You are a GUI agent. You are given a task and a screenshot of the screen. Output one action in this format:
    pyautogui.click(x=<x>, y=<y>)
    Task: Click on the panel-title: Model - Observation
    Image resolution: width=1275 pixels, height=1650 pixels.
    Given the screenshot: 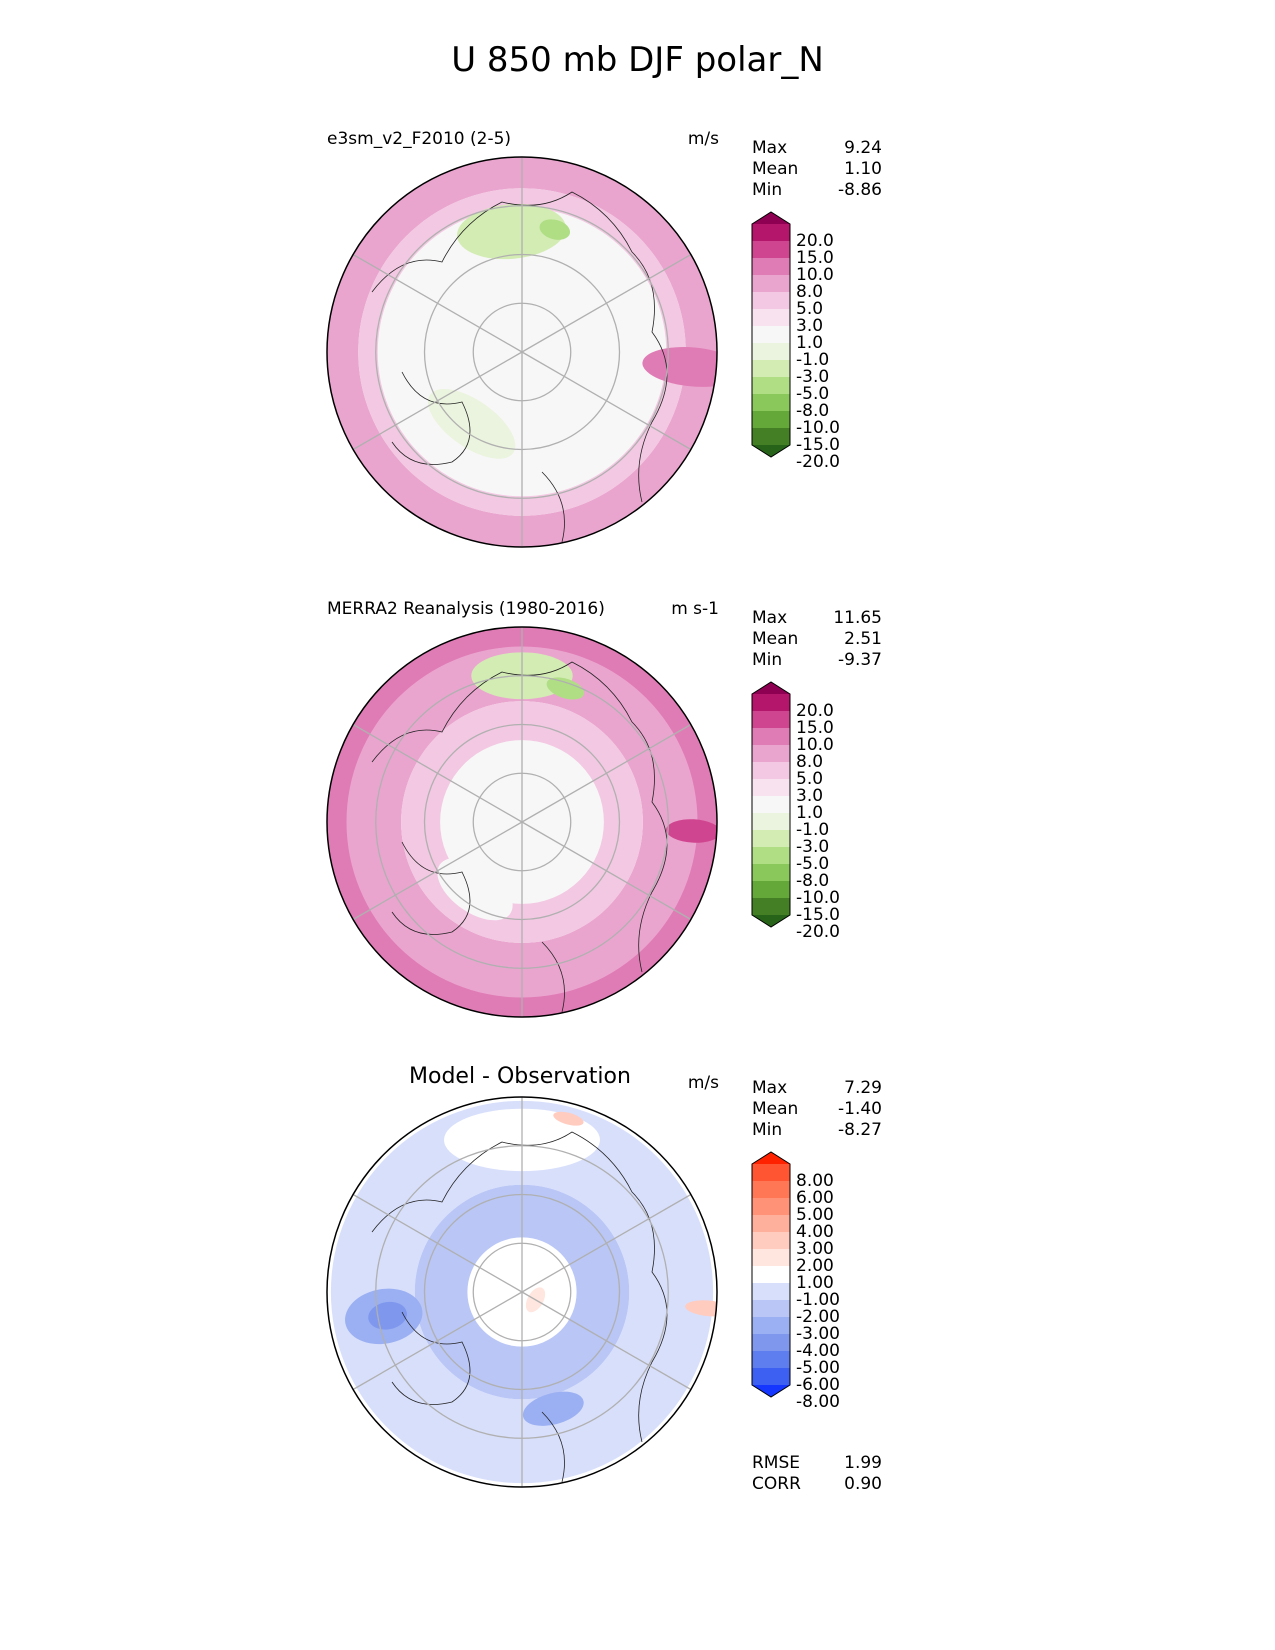 What is the action you would take?
    pyautogui.click(x=520, y=1076)
    